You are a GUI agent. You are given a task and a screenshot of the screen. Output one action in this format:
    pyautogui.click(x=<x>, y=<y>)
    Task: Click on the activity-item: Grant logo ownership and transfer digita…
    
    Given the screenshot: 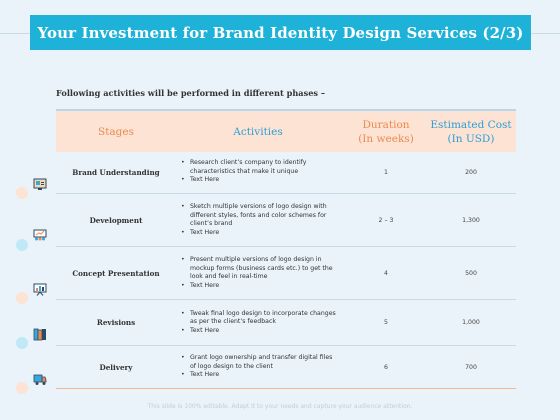 What is the action you would take?
    pyautogui.click(x=258, y=362)
    